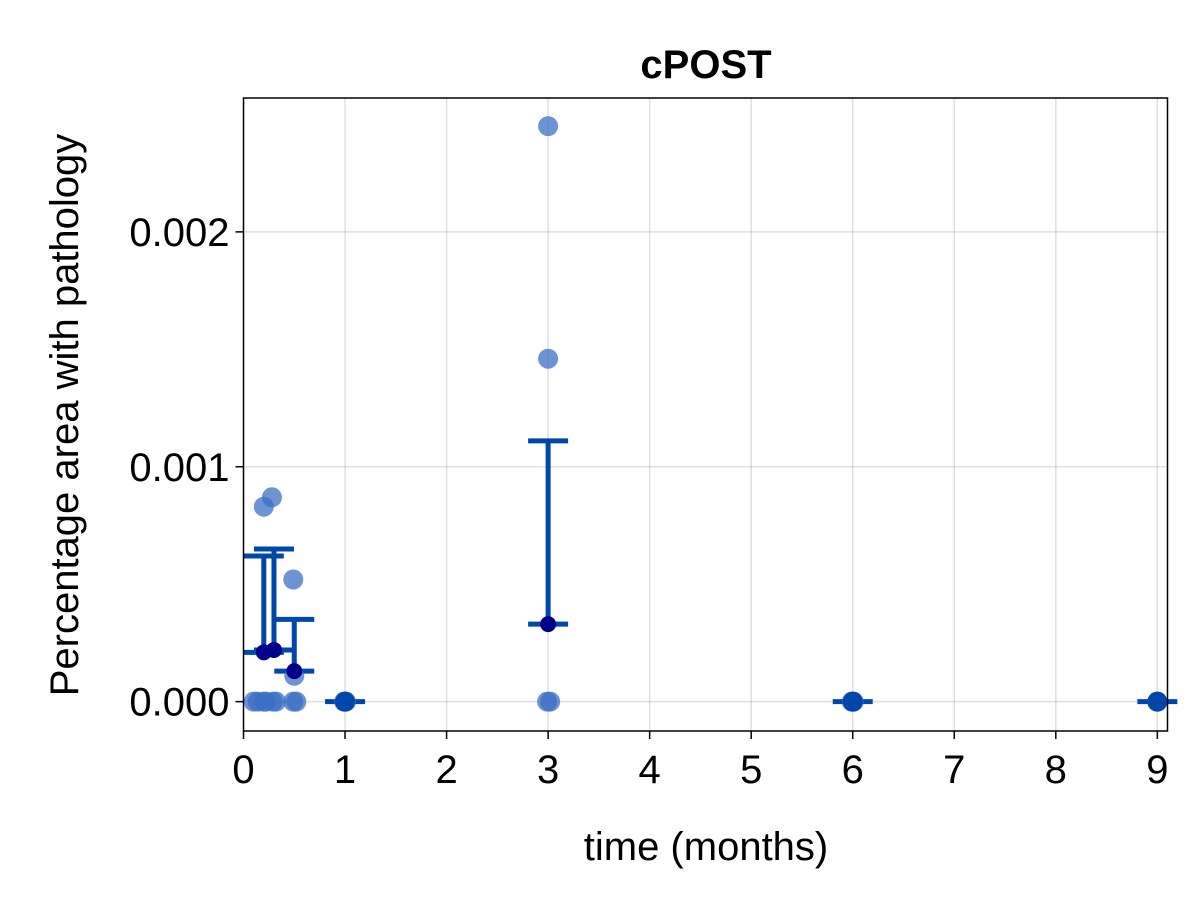  What do you see at coordinates (446, 770) in the screenshot?
I see `x-tick-label: 2` at bounding box center [446, 770].